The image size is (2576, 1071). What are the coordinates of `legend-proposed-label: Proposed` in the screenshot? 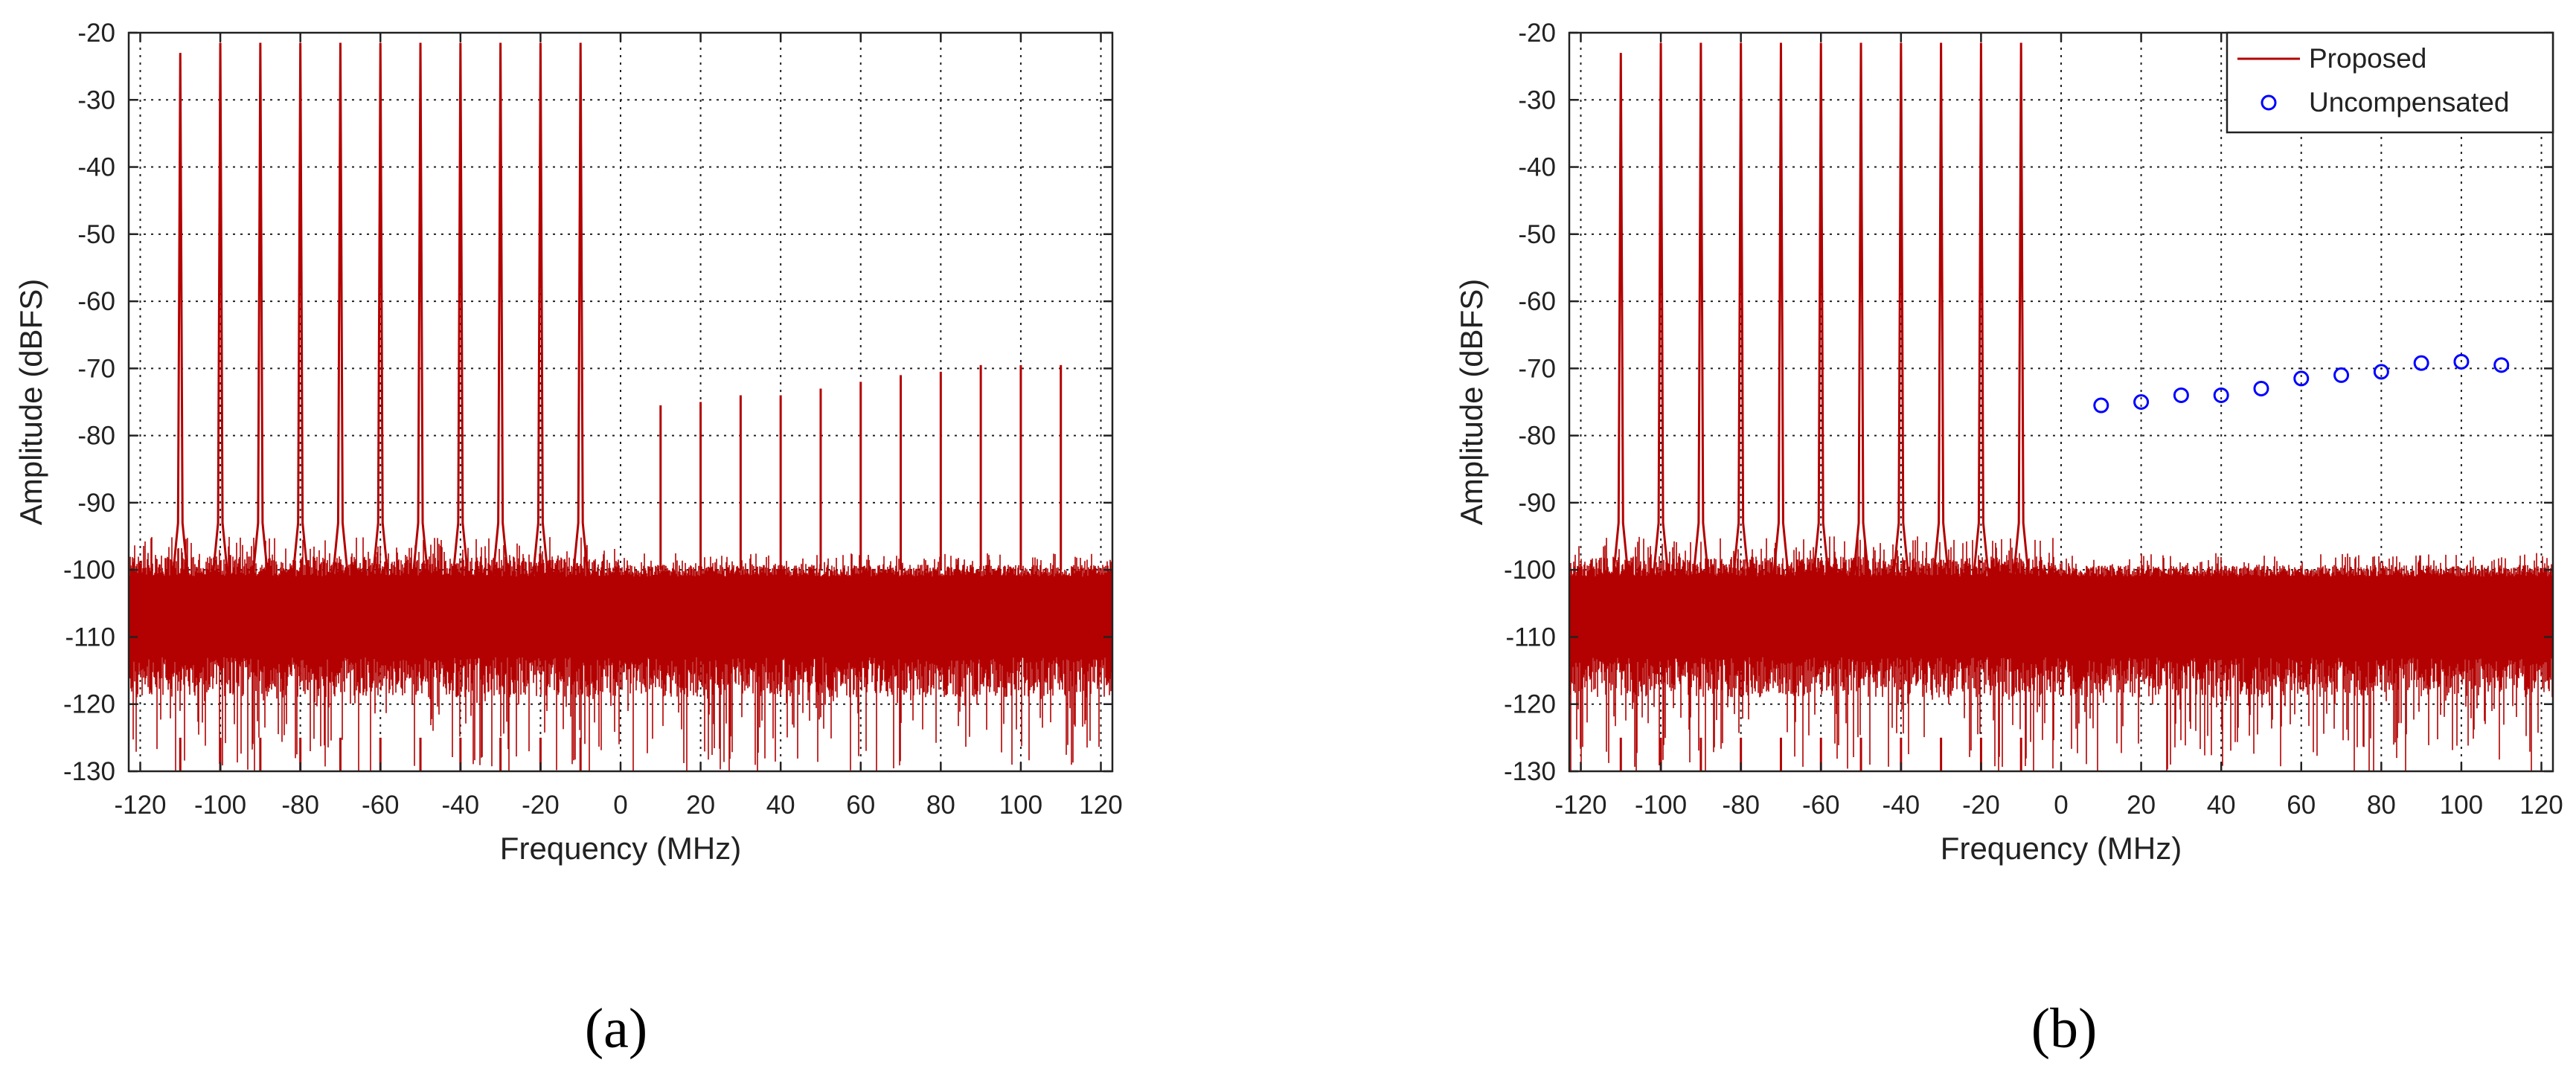 It's located at (2367, 59).